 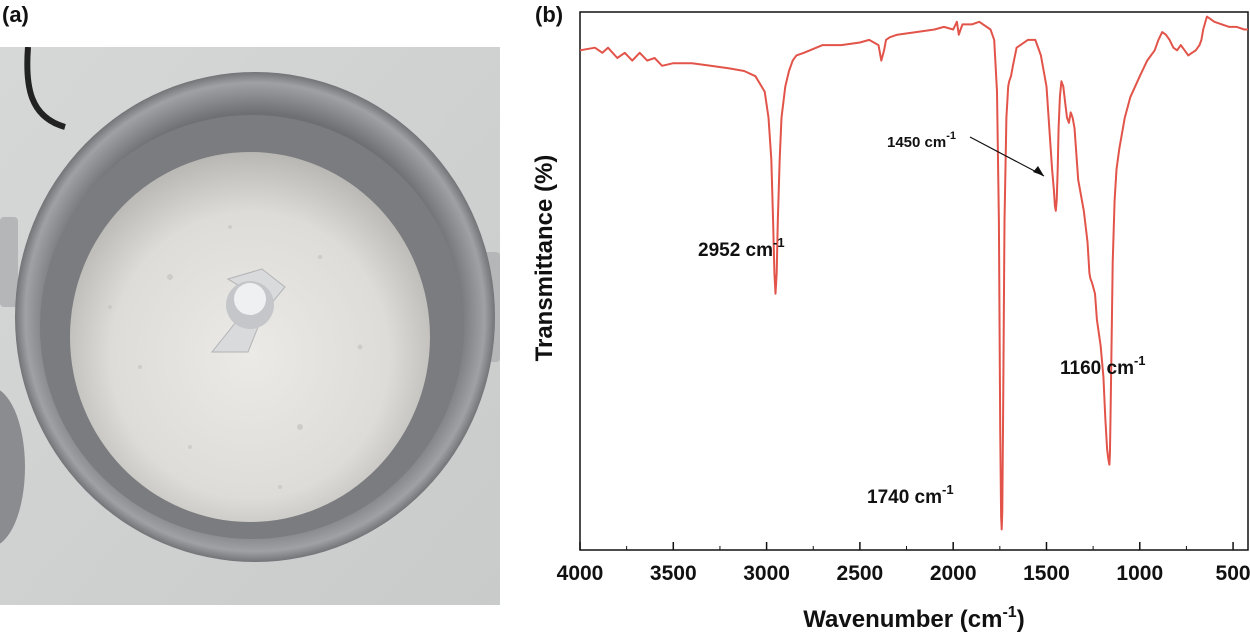 I want to click on annotation-2952: 2952 cm-1, so click(x=741, y=248).